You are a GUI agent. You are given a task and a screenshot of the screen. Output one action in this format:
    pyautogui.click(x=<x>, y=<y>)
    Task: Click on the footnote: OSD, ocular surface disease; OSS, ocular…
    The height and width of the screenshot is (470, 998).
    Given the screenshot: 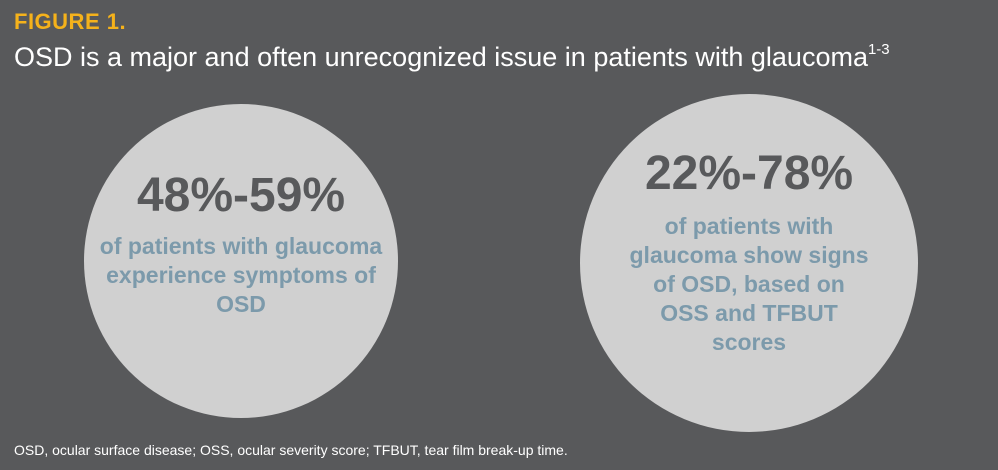 What is the action you would take?
    pyautogui.click(x=291, y=450)
    